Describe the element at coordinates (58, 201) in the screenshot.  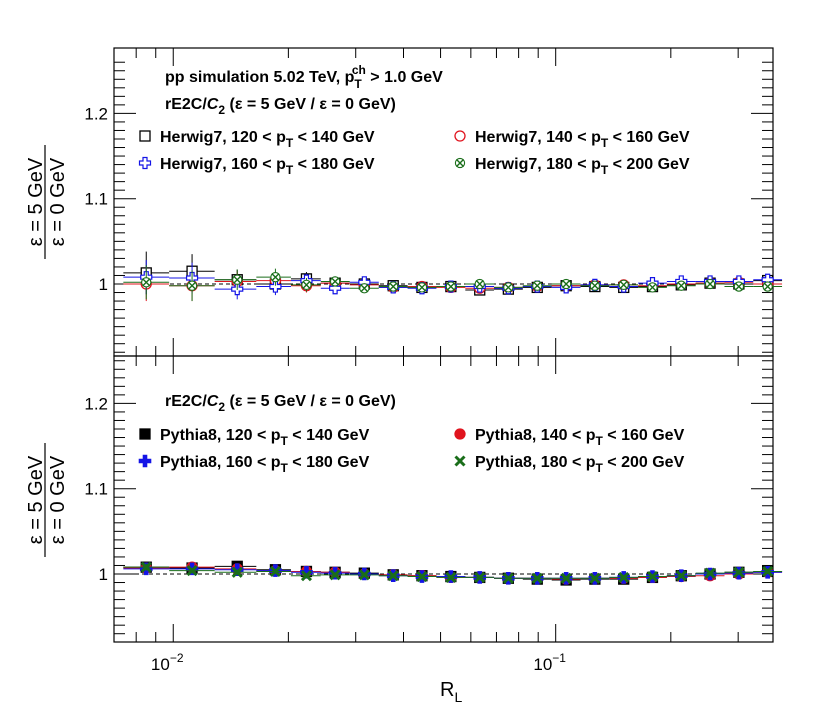
I see `y-axis-denominator: ε = 0 GeV` at that location.